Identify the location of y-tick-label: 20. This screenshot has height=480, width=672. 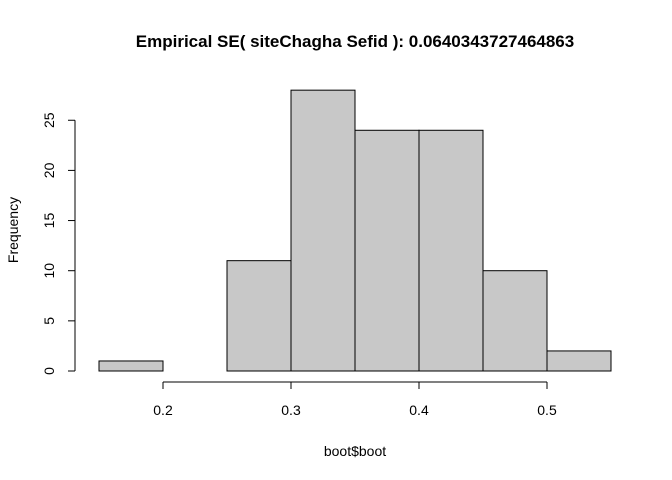
(49, 170).